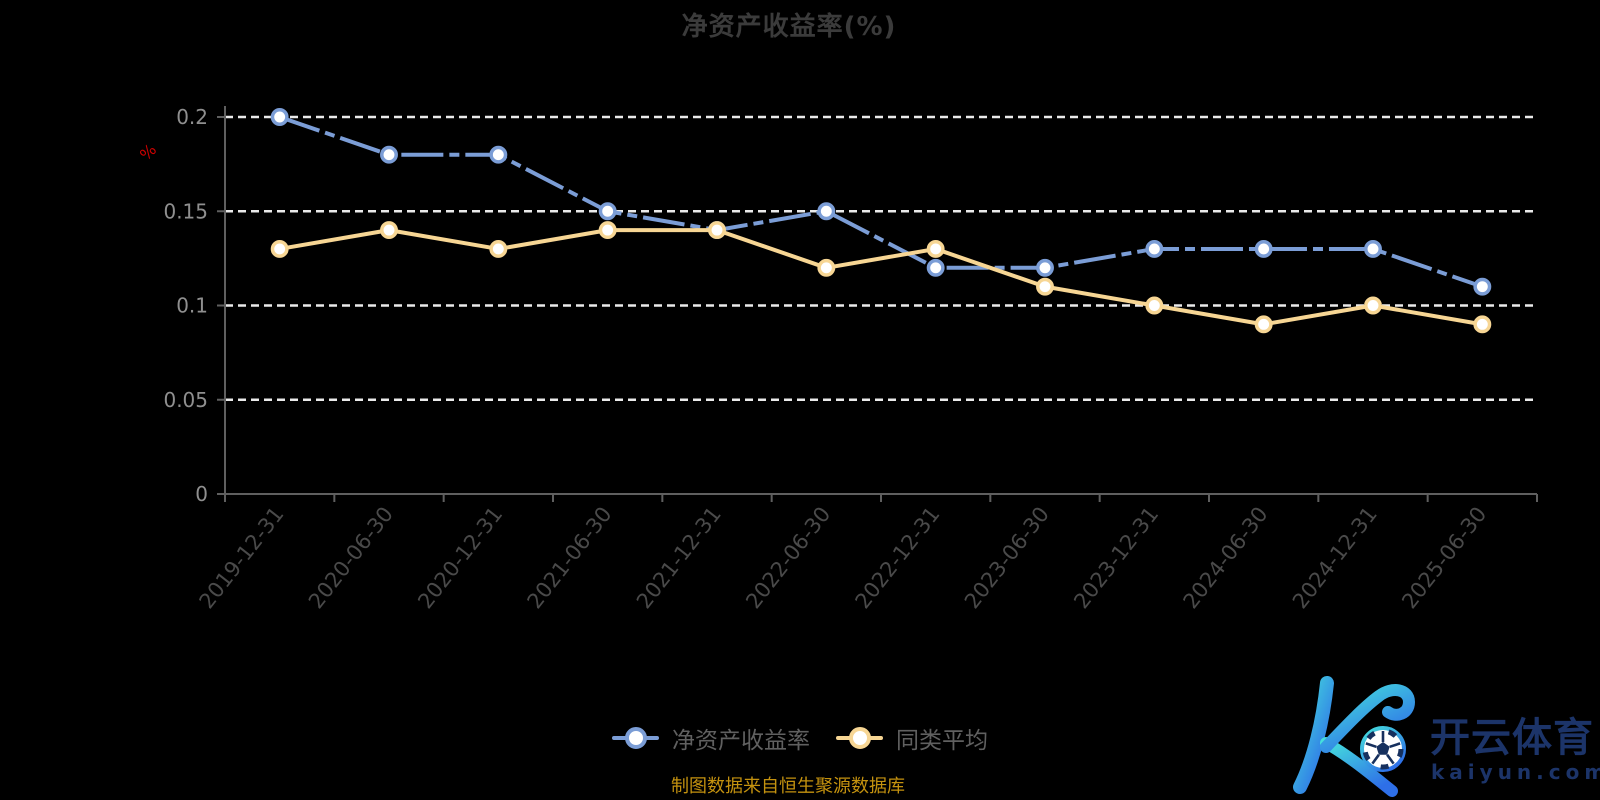  I want to click on logo-brand-url: kaiyun.com, so click(1515, 772).